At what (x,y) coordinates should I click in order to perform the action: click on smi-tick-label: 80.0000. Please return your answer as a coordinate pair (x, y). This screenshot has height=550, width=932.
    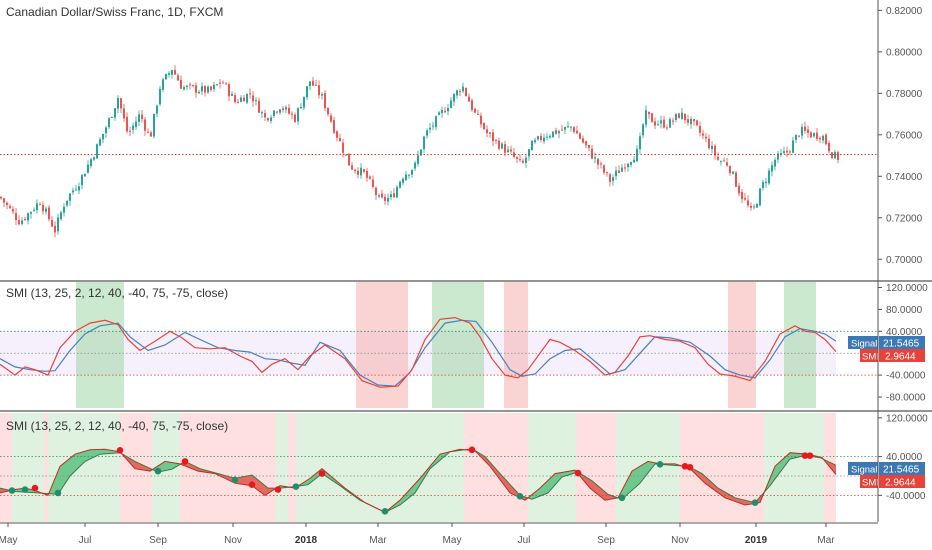
    Looking at the image, I should click on (904, 310).